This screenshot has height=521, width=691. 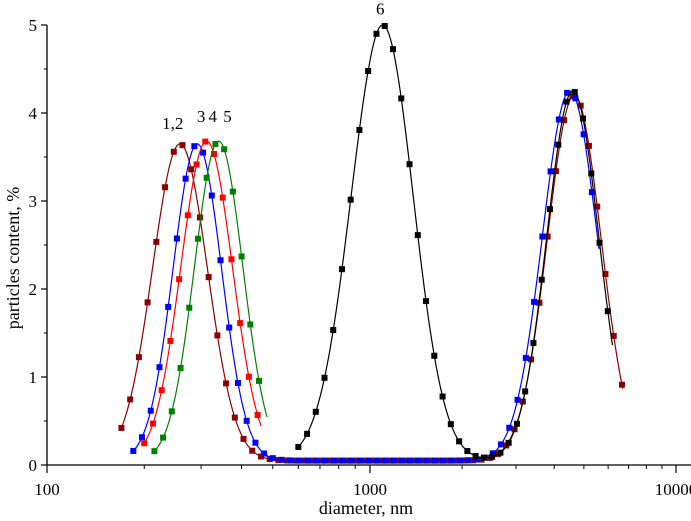 What do you see at coordinates (227, 116) in the screenshot?
I see `peak-label: 5` at bounding box center [227, 116].